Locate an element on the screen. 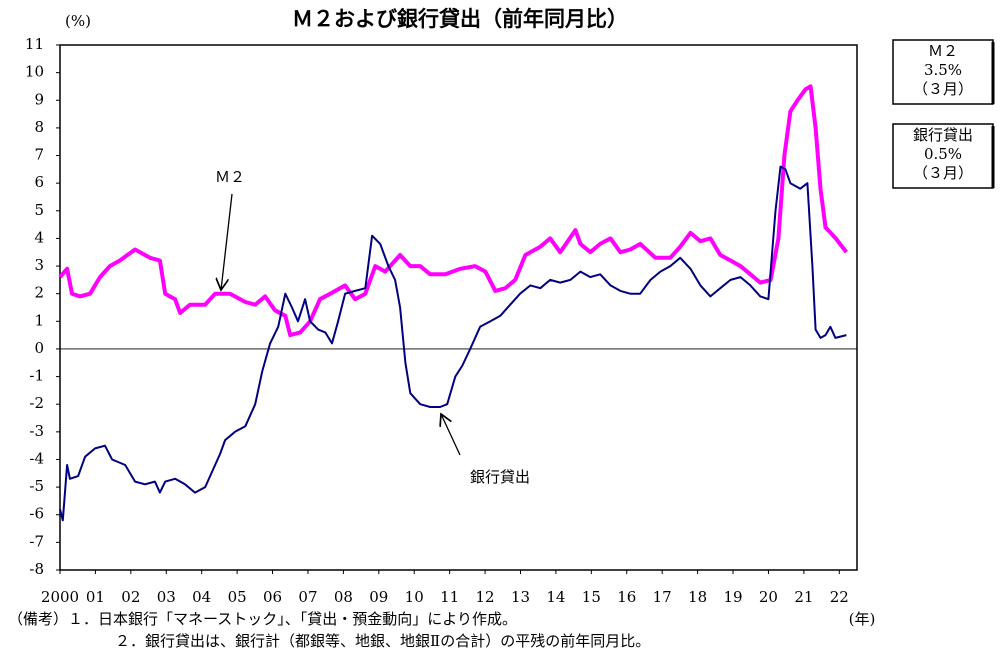 The width and height of the screenshot is (1007, 654). y-tick-label: 1 is located at coordinates (39, 320).